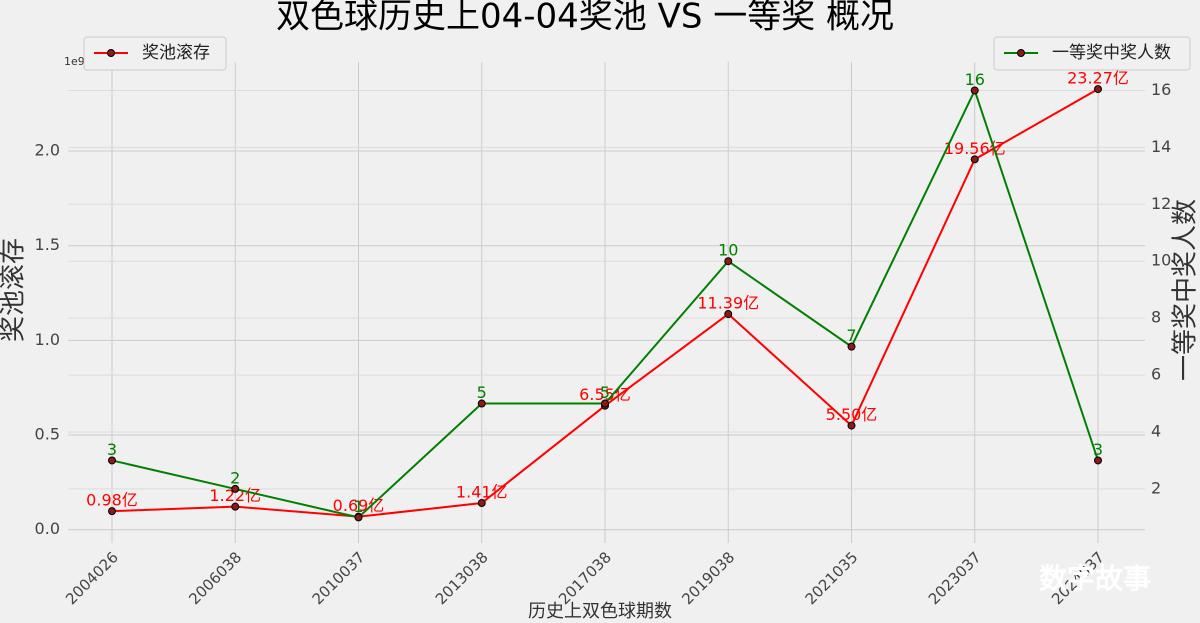  I want to click on y2-tick-label: 8, so click(1156, 317).